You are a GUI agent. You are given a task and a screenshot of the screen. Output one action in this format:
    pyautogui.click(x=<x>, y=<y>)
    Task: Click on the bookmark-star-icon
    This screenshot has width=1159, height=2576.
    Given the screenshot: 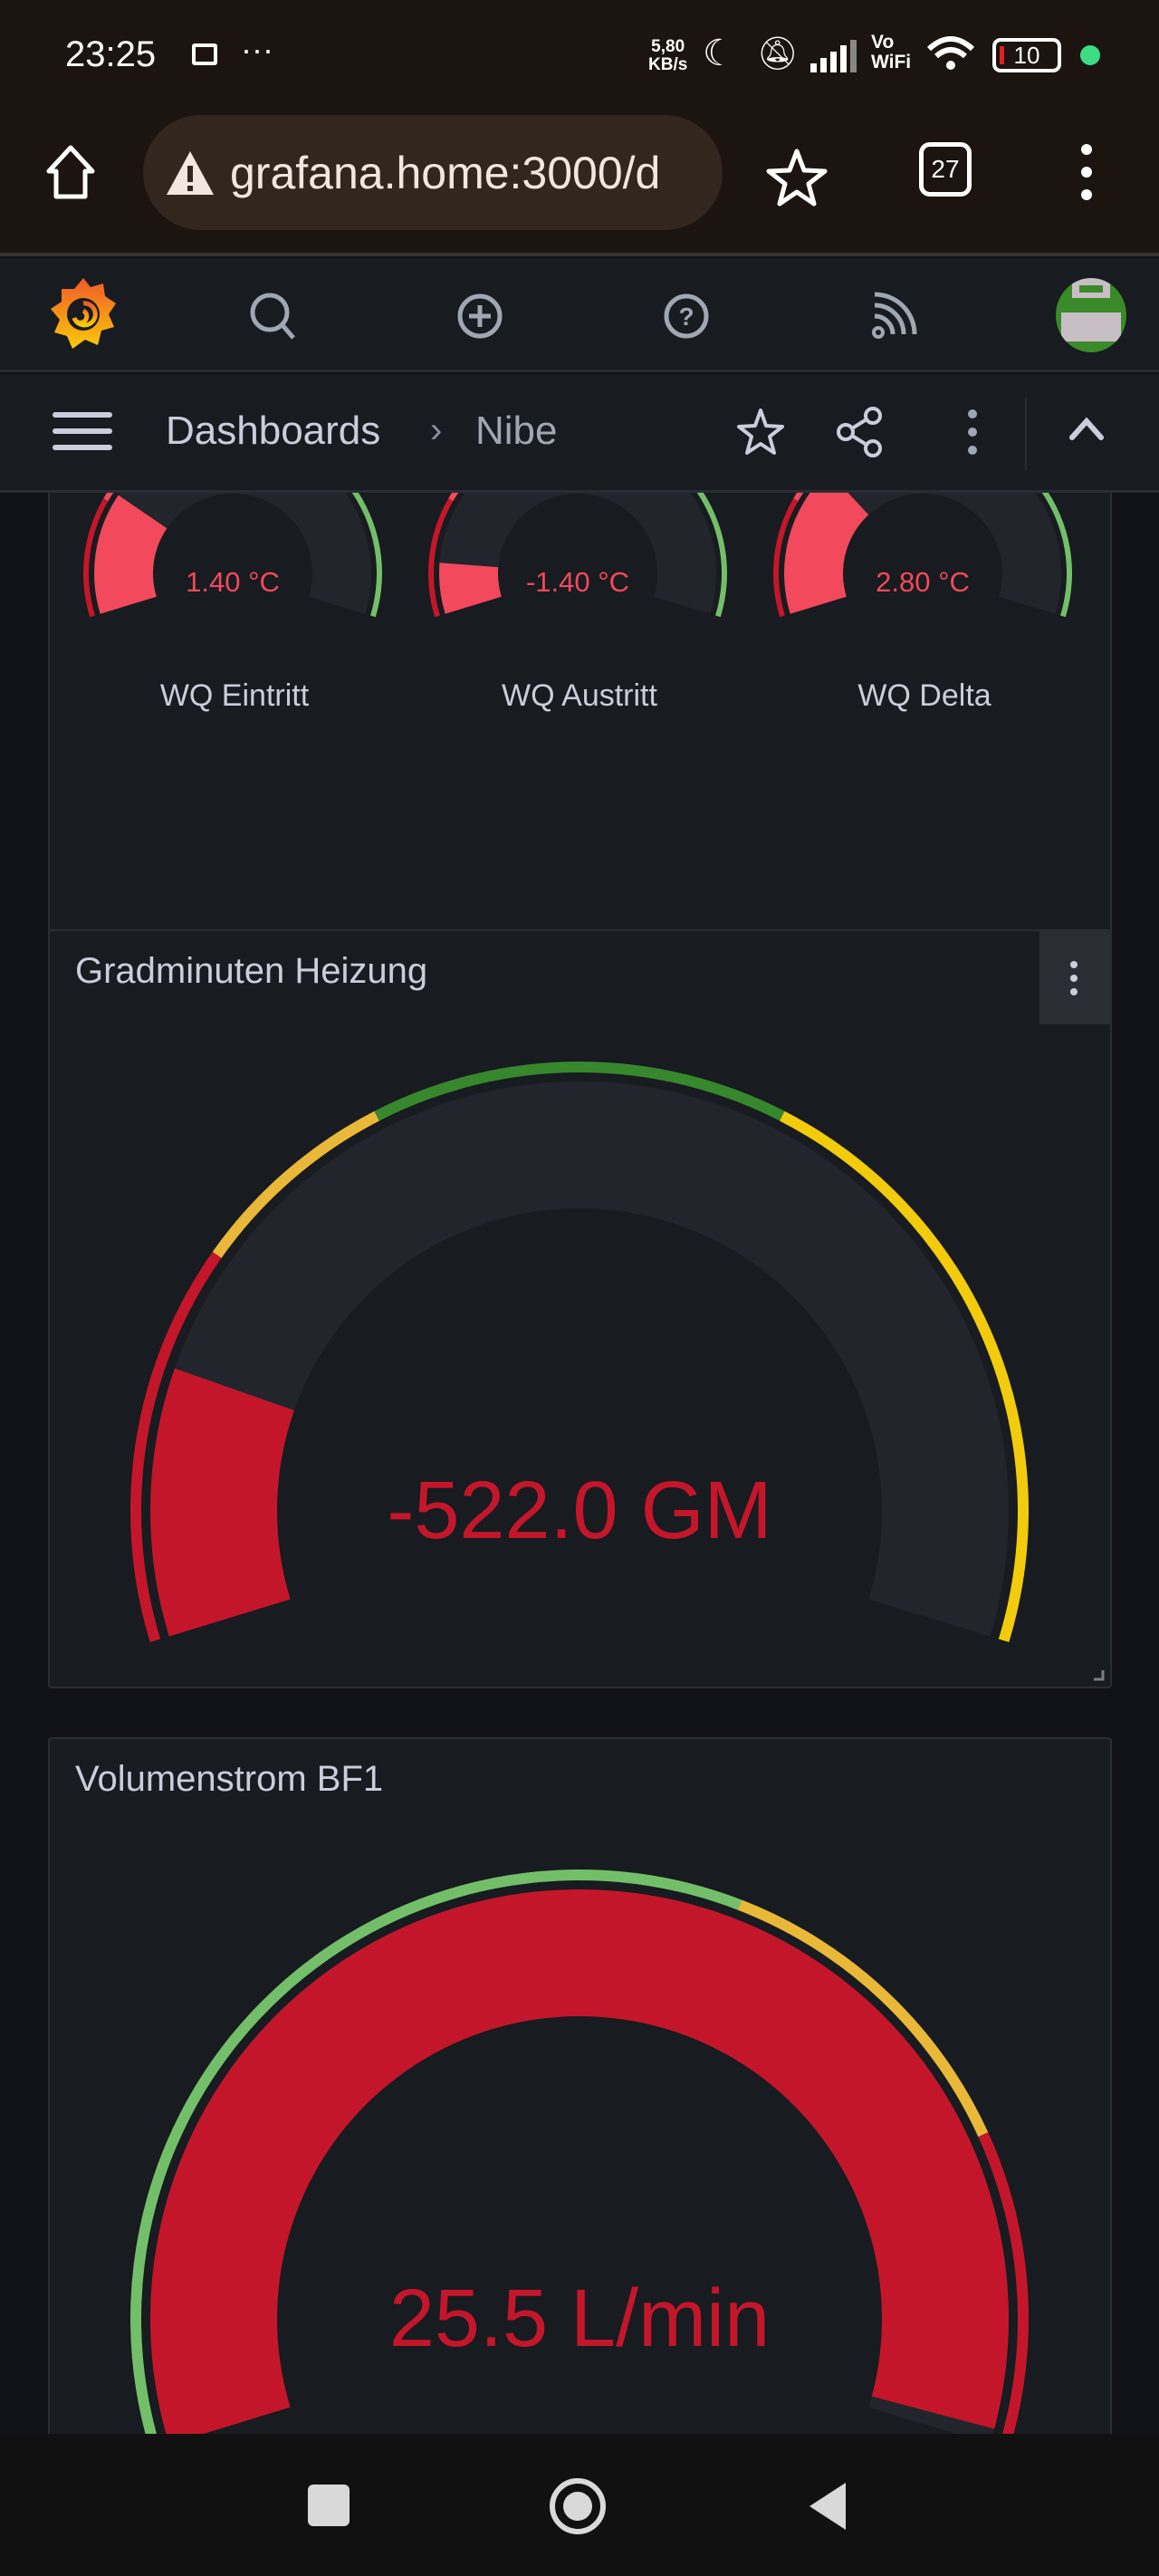 What is the action you would take?
    pyautogui.click(x=797, y=177)
    